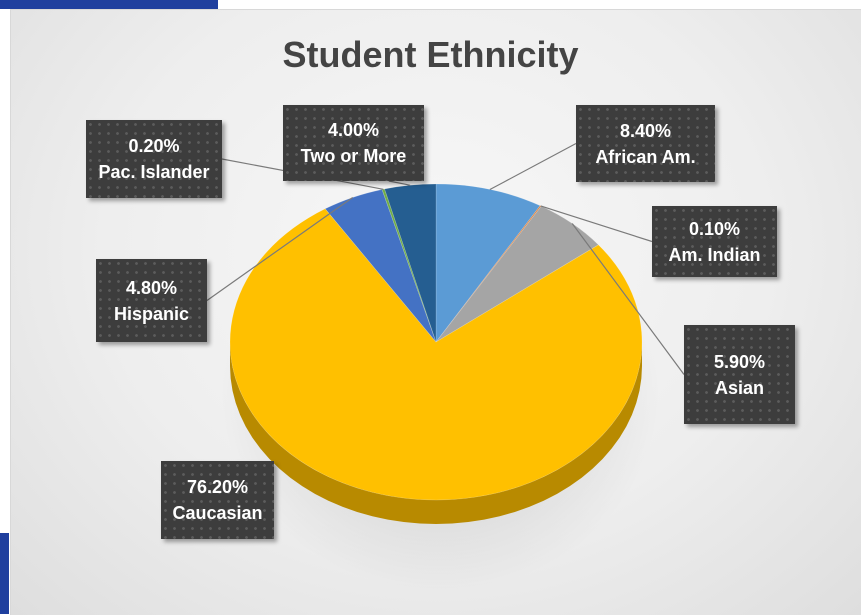 This screenshot has height=615, width=861. What do you see at coordinates (353, 143) in the screenshot?
I see `data-label-two-or-more: 4.00% Two or More` at bounding box center [353, 143].